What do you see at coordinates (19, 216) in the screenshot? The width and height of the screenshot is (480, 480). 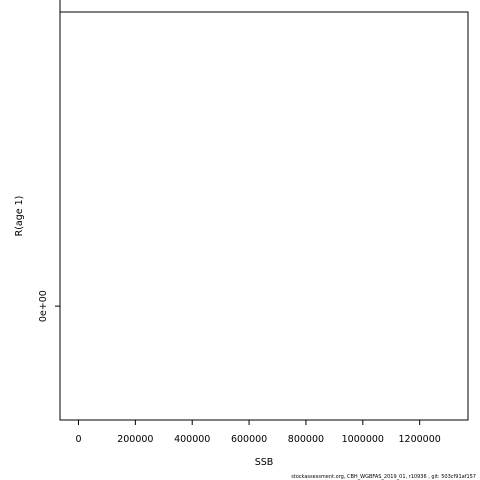 I see `y-axis-label: R(age 1)` at bounding box center [19, 216].